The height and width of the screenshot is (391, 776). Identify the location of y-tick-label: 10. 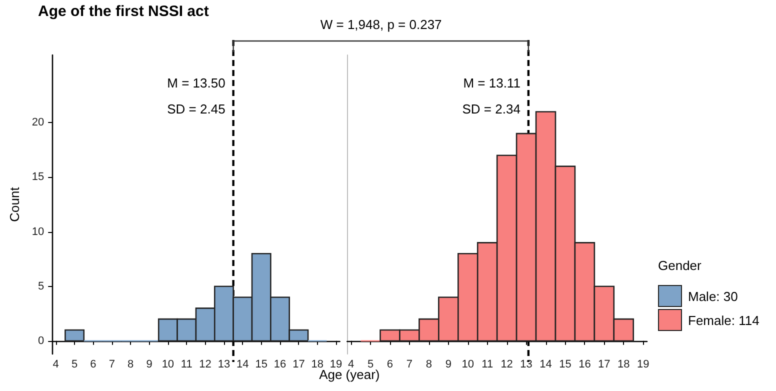
(38, 232).